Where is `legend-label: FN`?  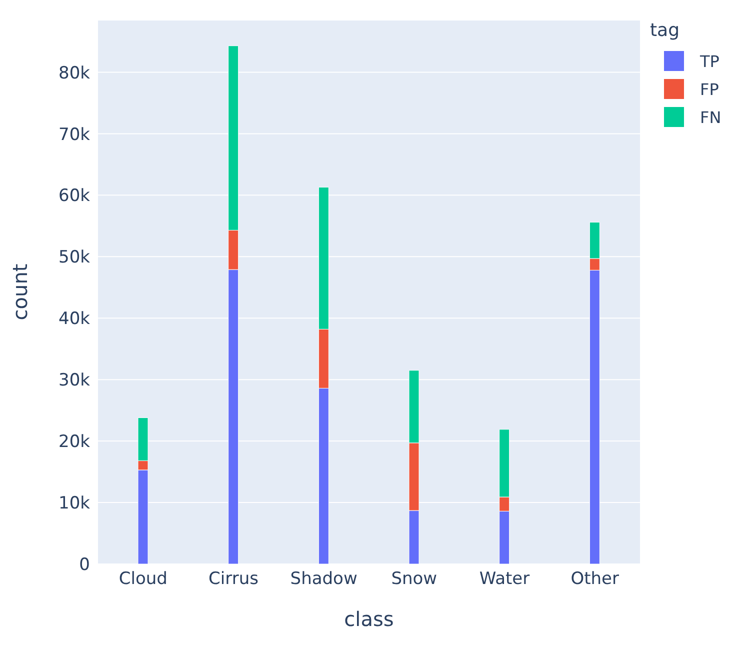
legend-label: FN is located at coordinates (711, 117).